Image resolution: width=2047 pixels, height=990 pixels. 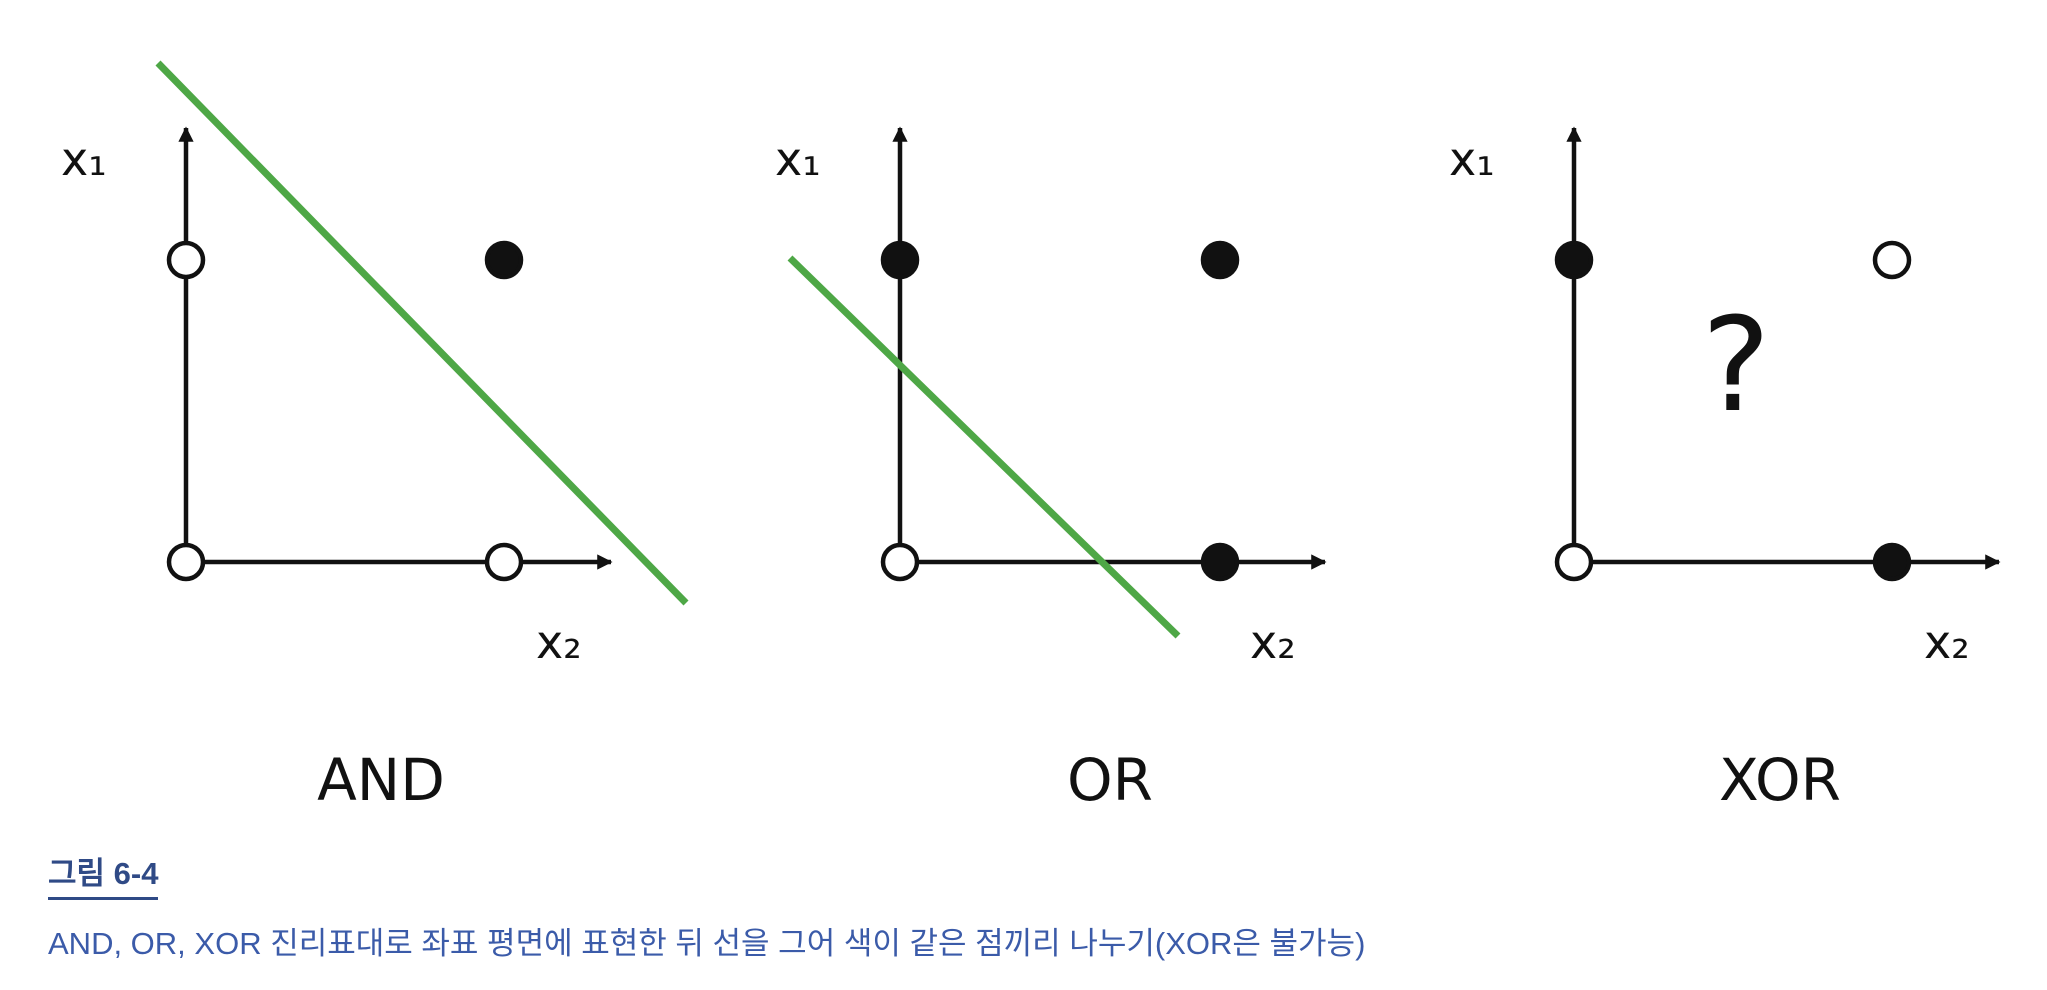 I want to click on or-y-axis-label: x₁, so click(x=798, y=159).